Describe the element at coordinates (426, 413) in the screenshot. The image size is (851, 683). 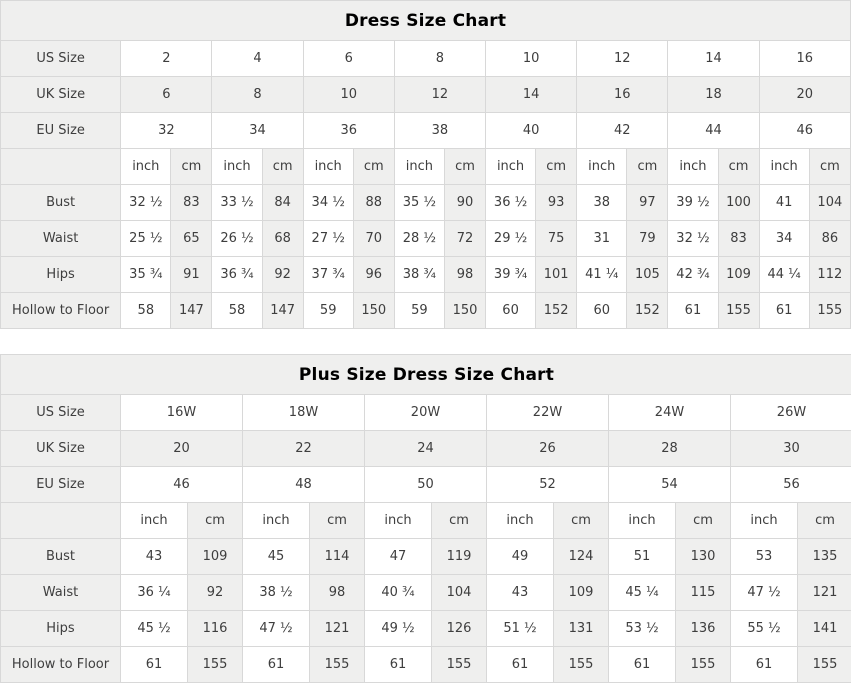
I see `size-value-cell: 20W` at that location.